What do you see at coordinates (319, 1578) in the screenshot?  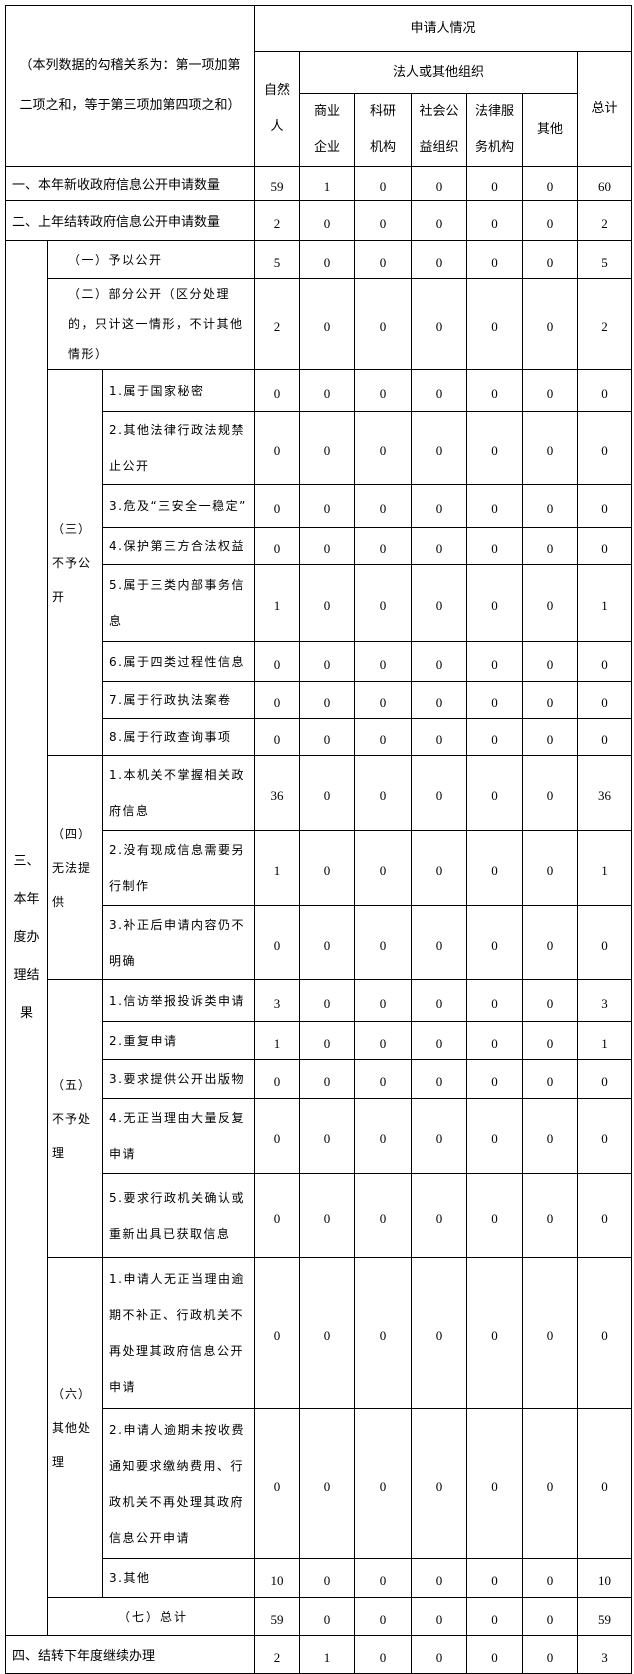 I see `table-row: 3.其他 10 0 0 0 0 0 10` at bounding box center [319, 1578].